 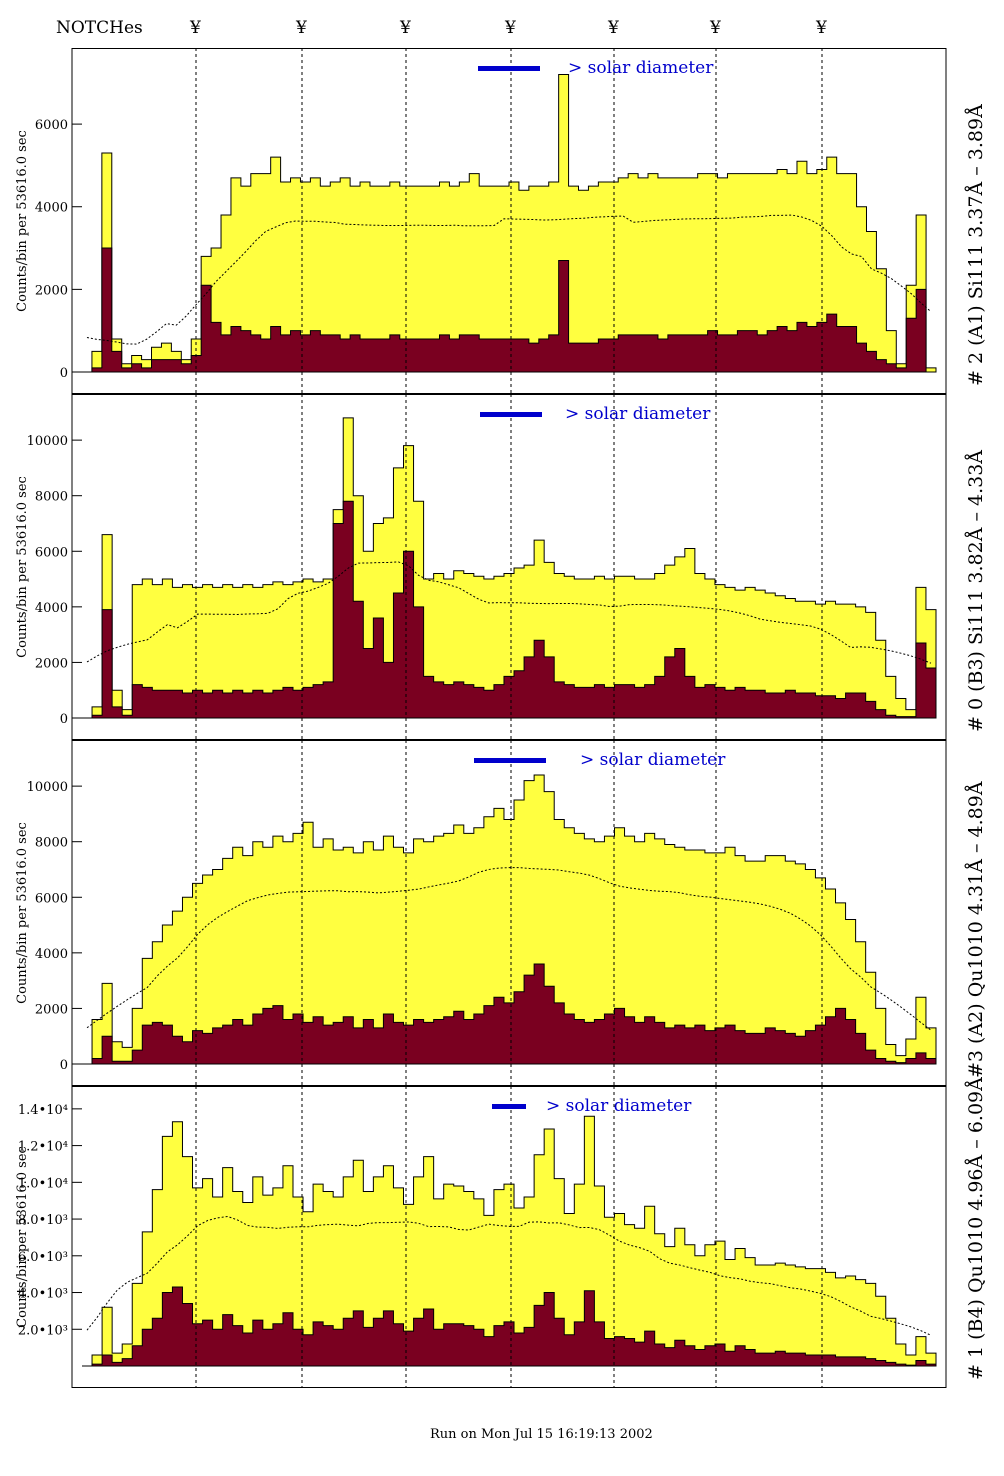 I want to click on y-tick-label: 1.0•10⁴, so click(x=43, y=1183).